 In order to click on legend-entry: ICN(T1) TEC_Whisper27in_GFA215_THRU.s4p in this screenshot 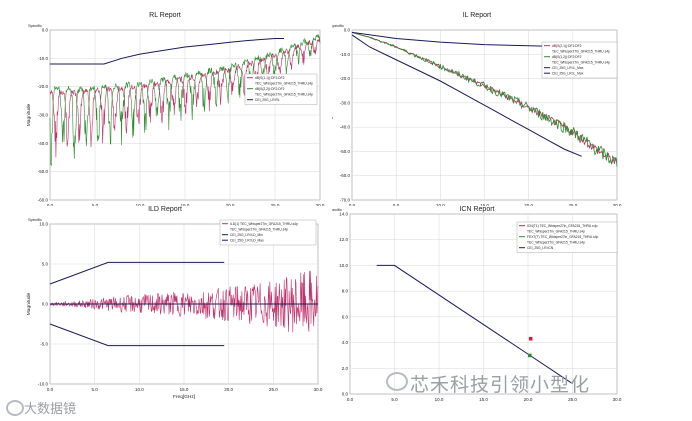, I will do `click(562, 226)`.